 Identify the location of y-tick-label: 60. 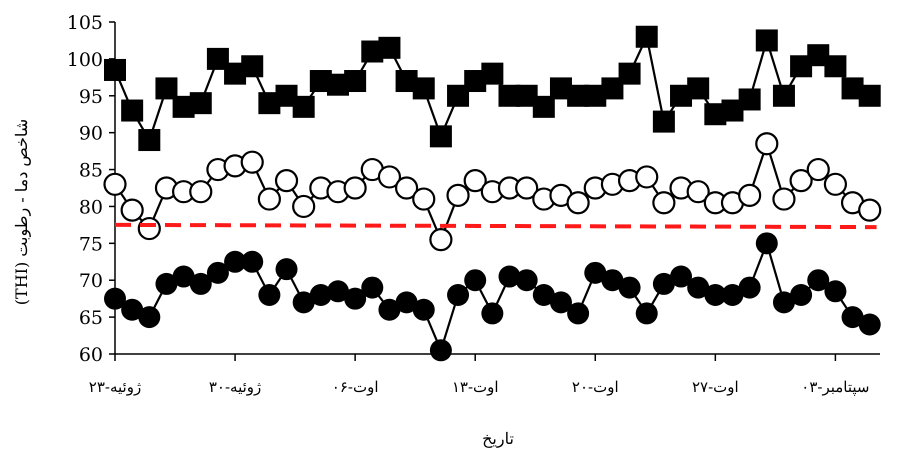
(91, 355).